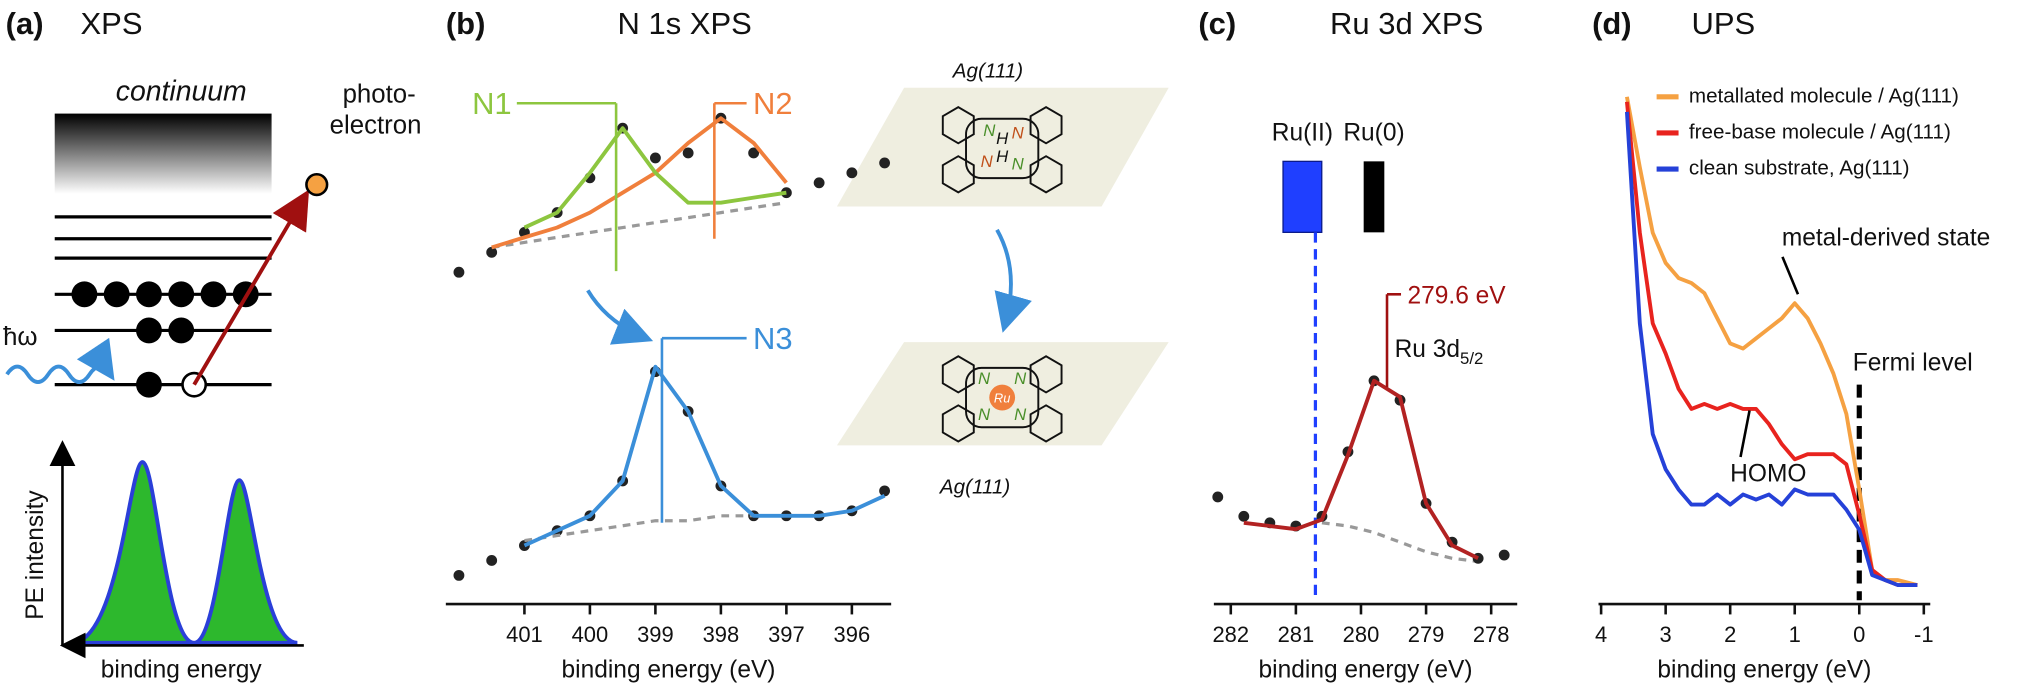 The image size is (2025, 688). What do you see at coordinates (379, 94) in the screenshot?
I see `photoelectron-label: photo-` at bounding box center [379, 94].